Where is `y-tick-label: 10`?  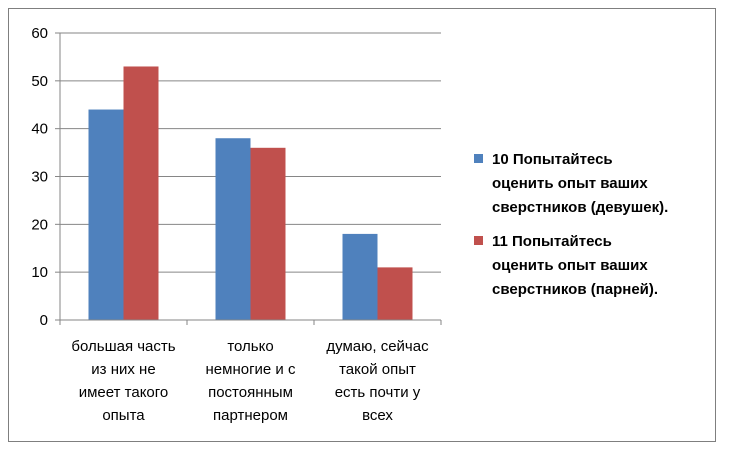
y-tick-label: 10 is located at coordinates (39, 272).